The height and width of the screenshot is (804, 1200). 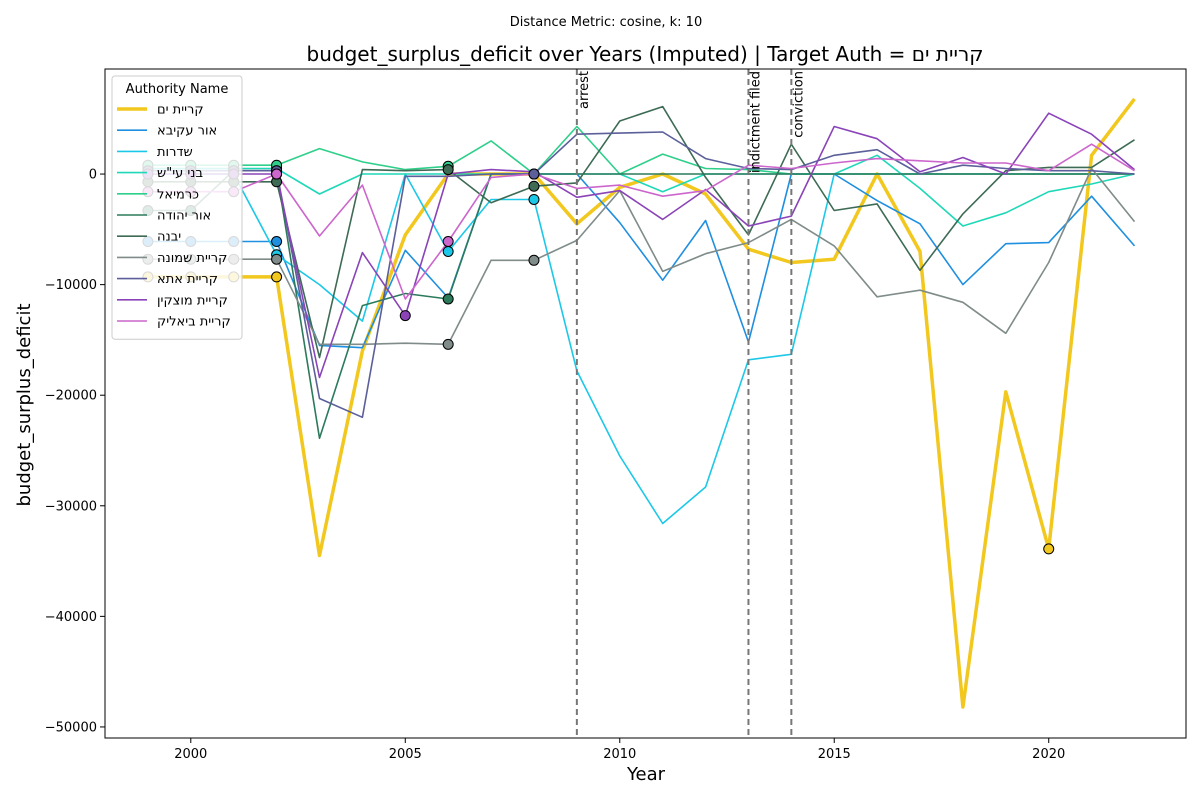 What do you see at coordinates (190, 754) in the screenshot?
I see `x-tick-label-0: 2000` at bounding box center [190, 754].